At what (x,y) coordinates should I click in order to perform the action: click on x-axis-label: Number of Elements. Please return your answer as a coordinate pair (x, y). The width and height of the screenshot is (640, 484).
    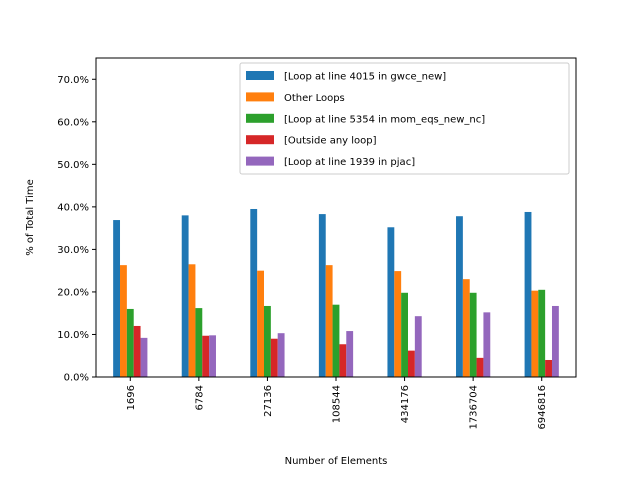
    Looking at the image, I should click on (336, 461).